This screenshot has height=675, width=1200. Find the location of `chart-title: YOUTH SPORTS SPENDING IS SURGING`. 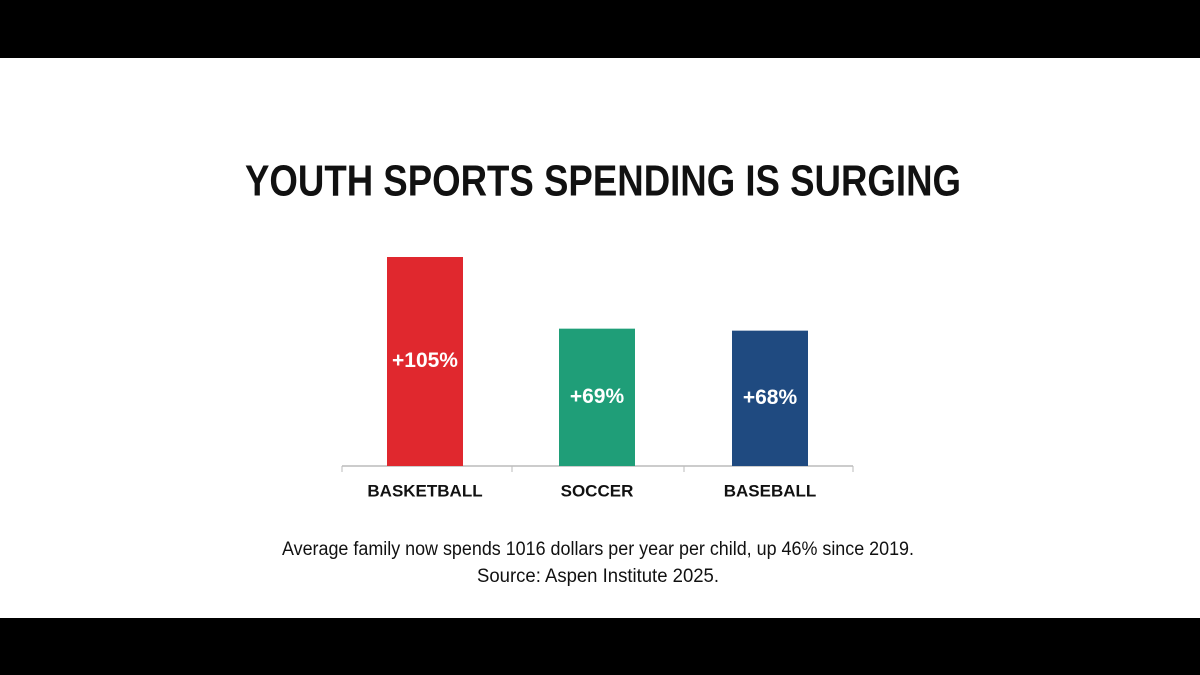

chart-title: YOUTH SPORTS SPENDING IS SURGING is located at coordinates (603, 181).